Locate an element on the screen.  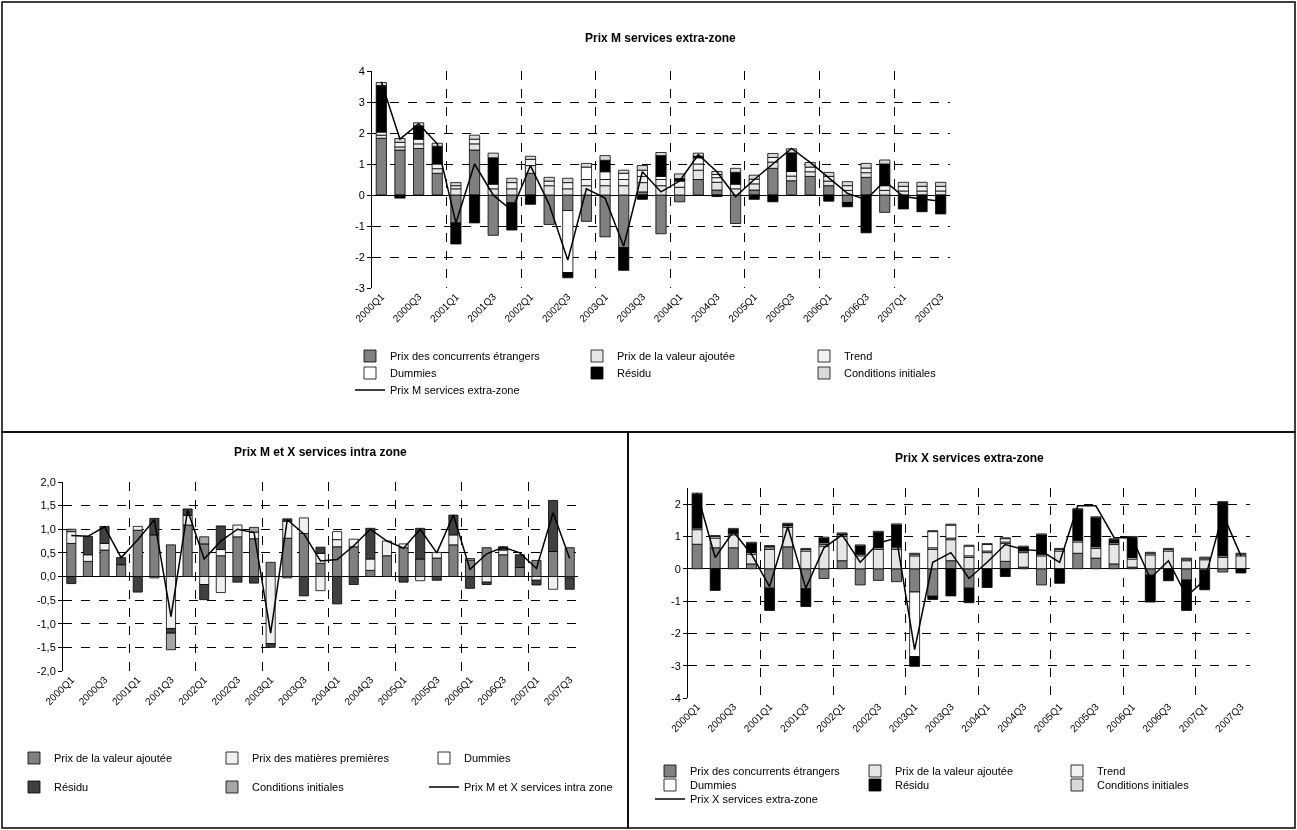
y-tick-label: 2,0 is located at coordinates (48, 481).